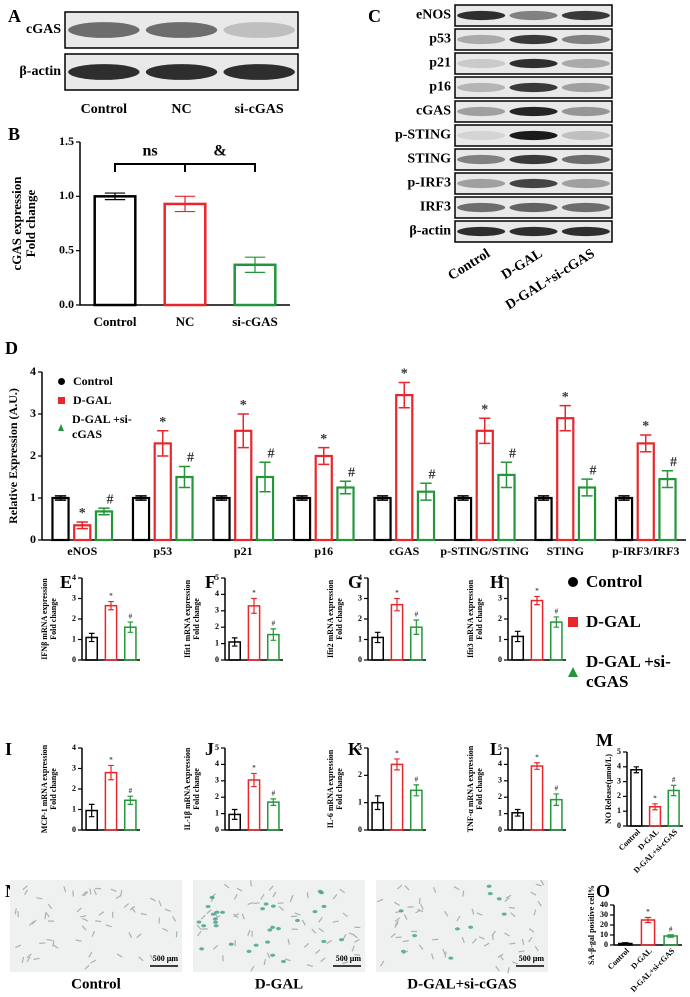 This screenshot has height=997, width=690. What do you see at coordinates (66, 582) in the screenshot?
I see `panel-label: E` at bounding box center [66, 582].